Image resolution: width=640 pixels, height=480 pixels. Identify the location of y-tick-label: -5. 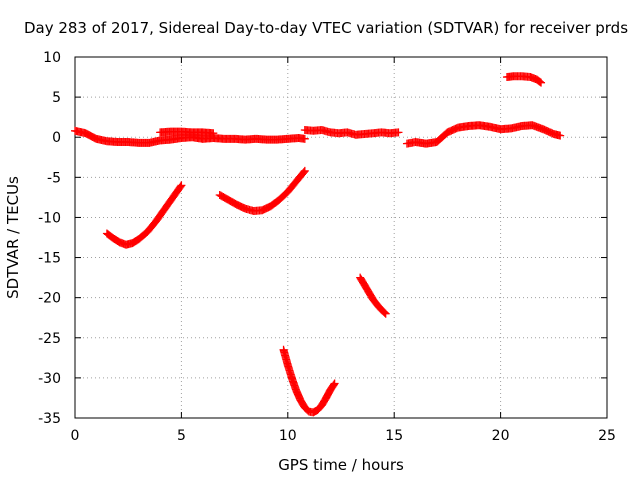
(54, 178).